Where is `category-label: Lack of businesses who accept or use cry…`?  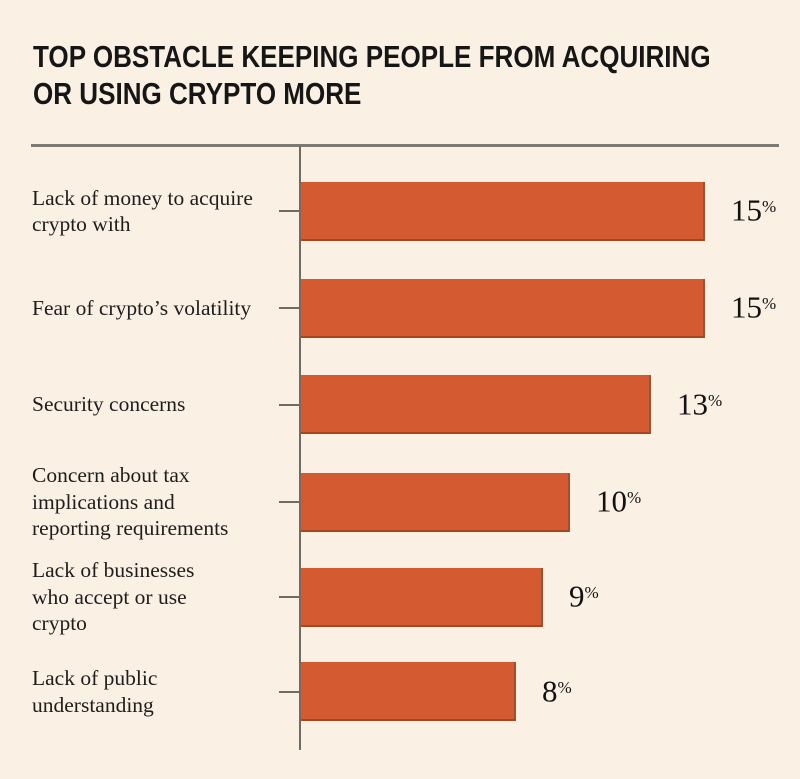 category-label: Lack of businesses who accept or use cry… is located at coordinates (157, 597).